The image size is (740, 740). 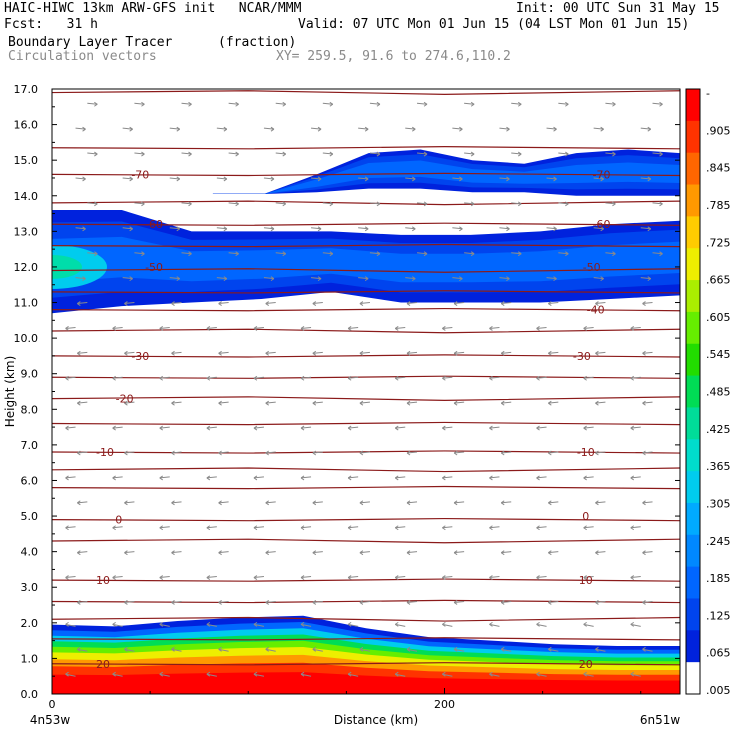 I want to click on colorbar-label: .065, so click(x=718, y=653).